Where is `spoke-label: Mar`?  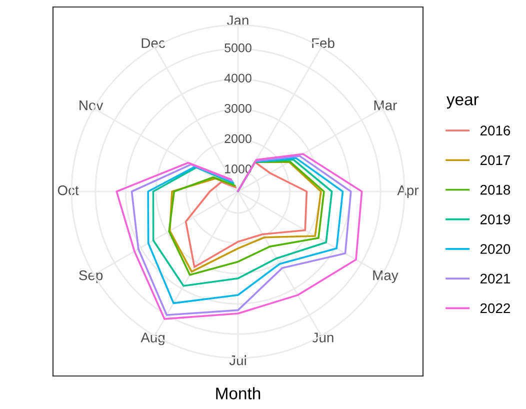
spoke-label: Mar is located at coordinates (385, 105).